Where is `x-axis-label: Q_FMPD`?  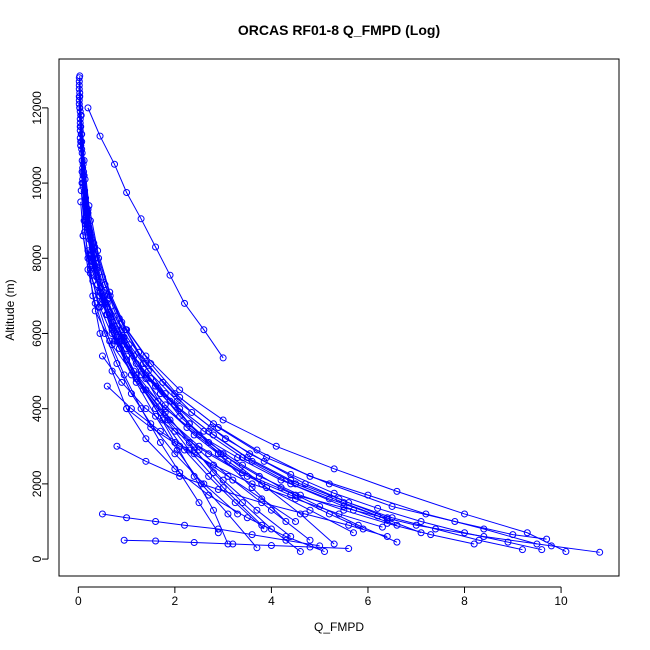 x-axis-label: Q_FMPD is located at coordinates (339, 627).